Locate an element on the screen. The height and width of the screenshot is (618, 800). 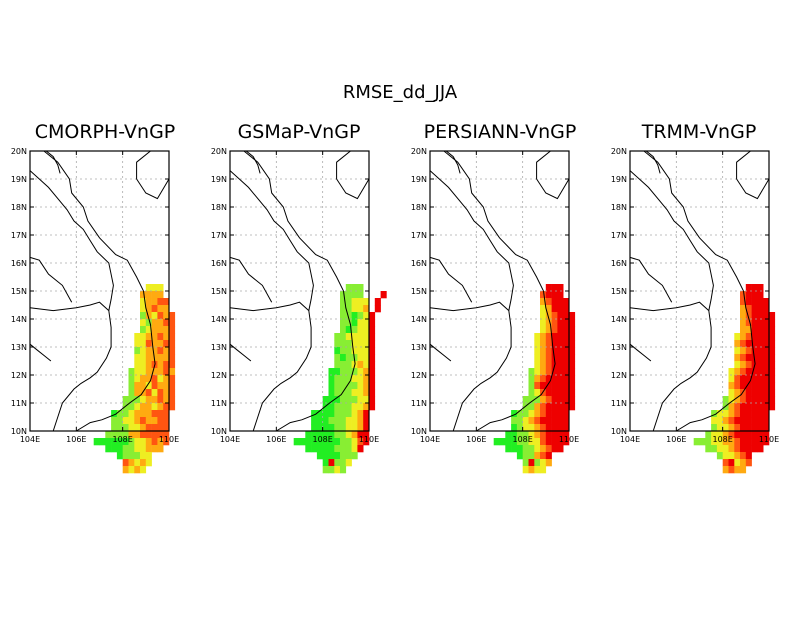
hainan-outline is located at coordinates (353, 175).